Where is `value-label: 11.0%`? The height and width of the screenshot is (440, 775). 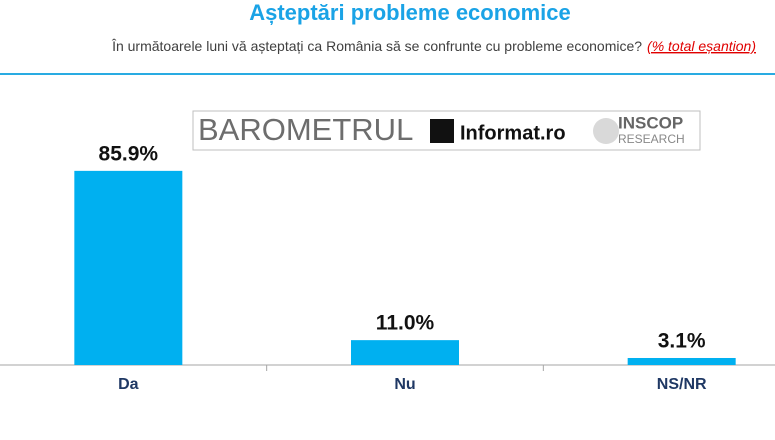 value-label: 11.0% is located at coordinates (405, 323).